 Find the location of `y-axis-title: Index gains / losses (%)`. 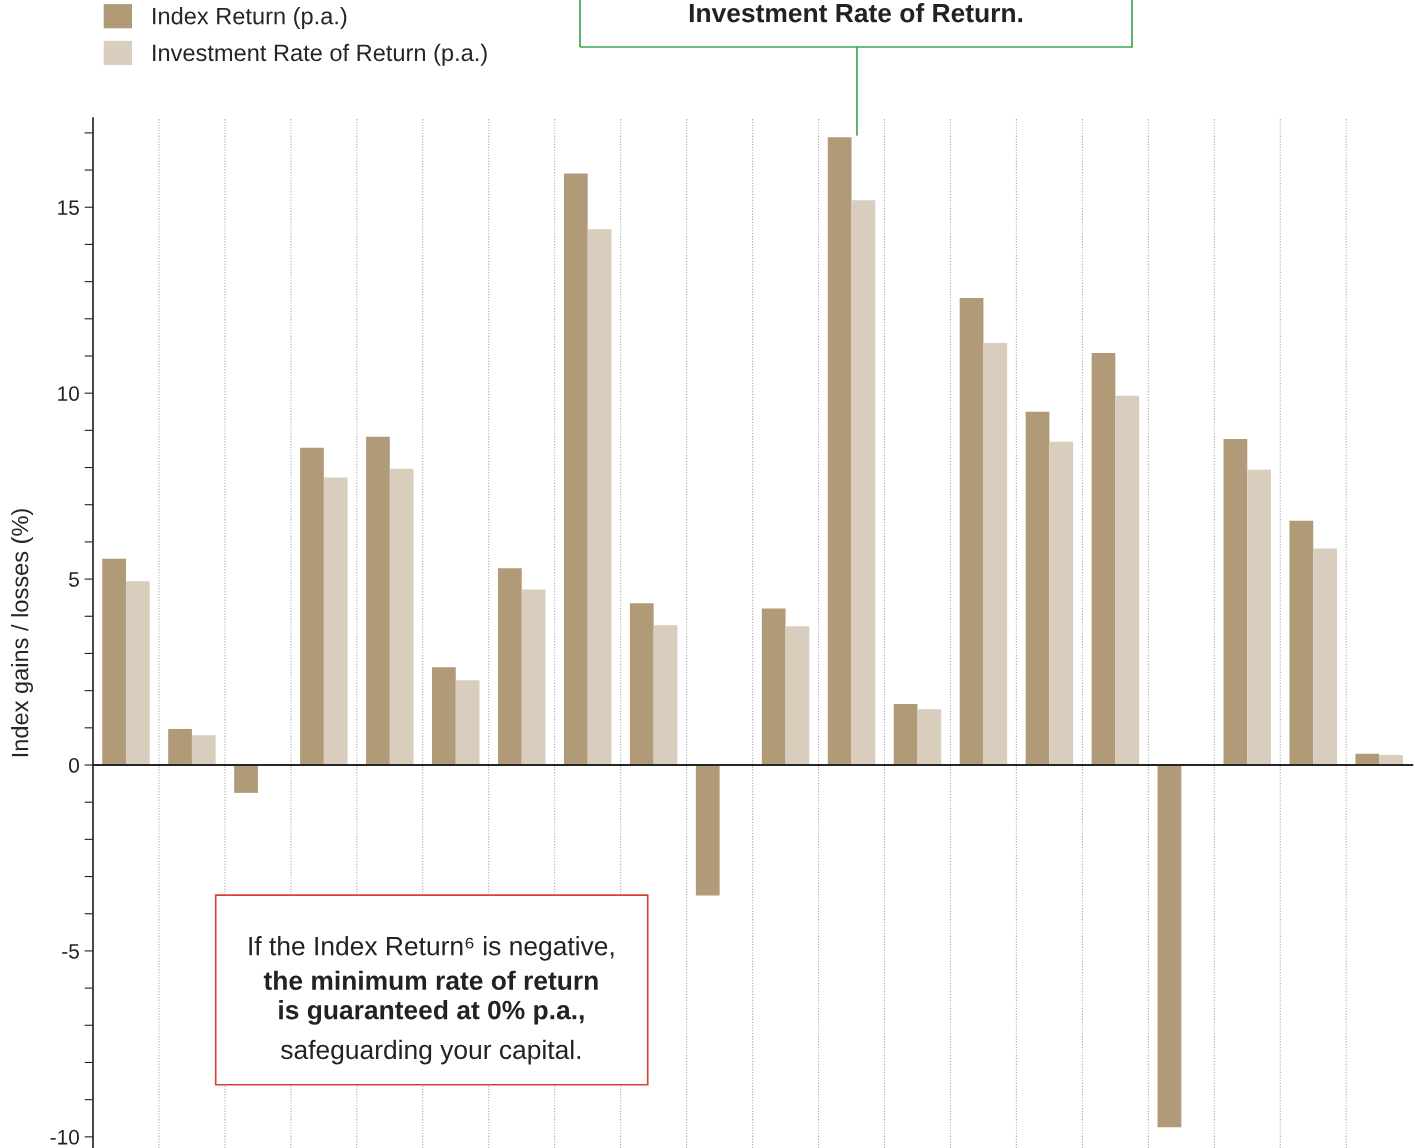

y-axis-title: Index gains / losses (%) is located at coordinates (22, 633).